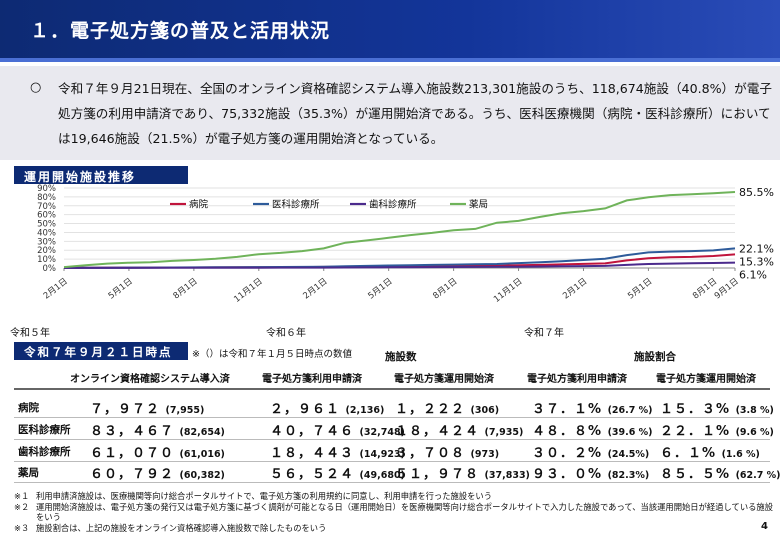 The width and height of the screenshot is (780, 540). Describe the element at coordinates (478, 205) in the screenshot. I see `legend-label: 薬局` at that location.